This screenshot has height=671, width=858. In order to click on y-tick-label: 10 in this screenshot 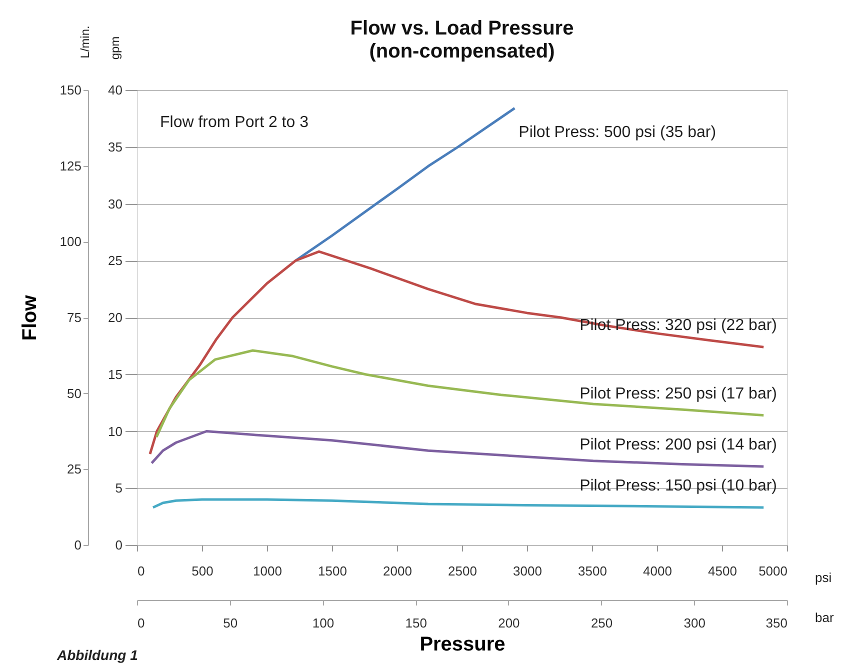, I will do `click(115, 431)`.